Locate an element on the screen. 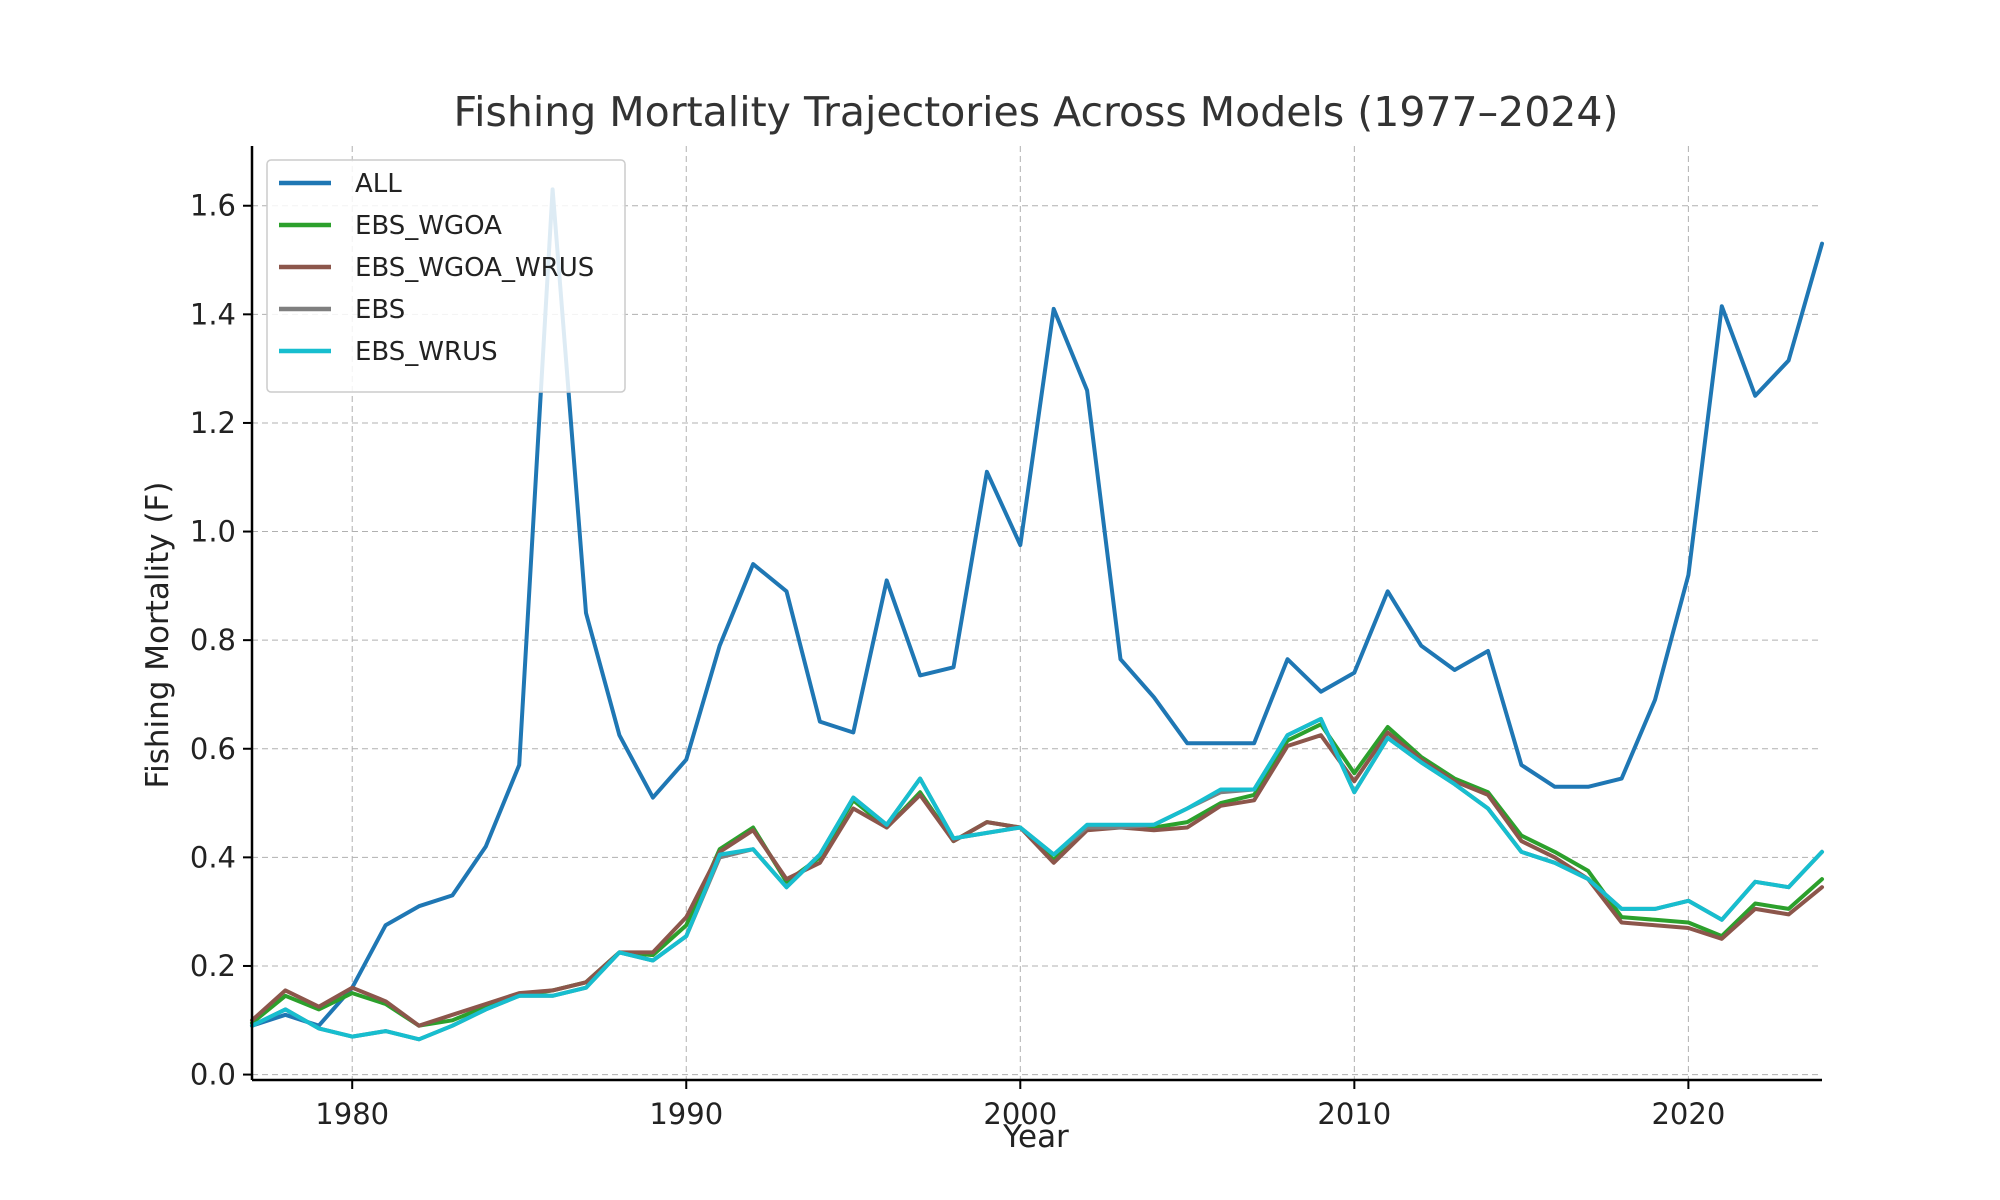 The width and height of the screenshot is (2000, 1200). x-tick-label: 1990 is located at coordinates (686, 1114).